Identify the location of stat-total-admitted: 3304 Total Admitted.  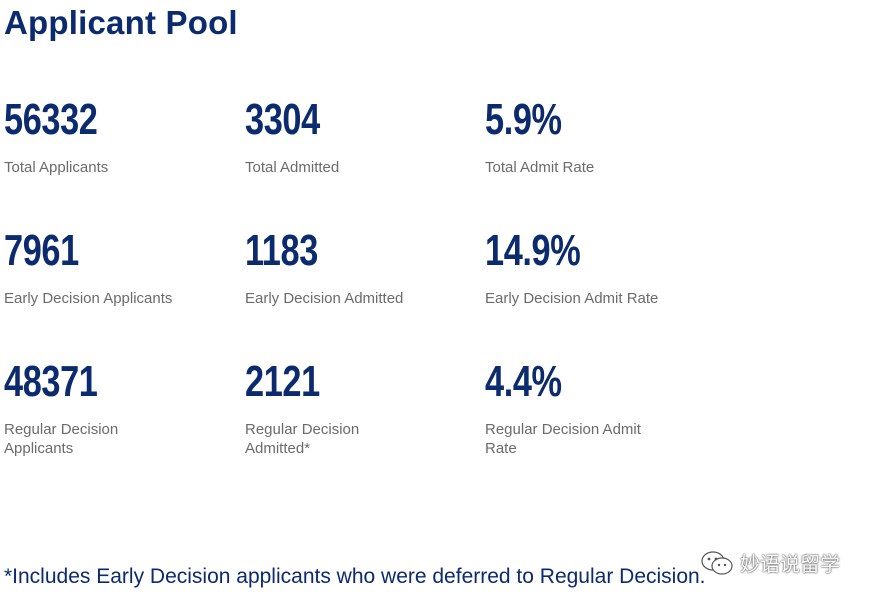
(355, 137).